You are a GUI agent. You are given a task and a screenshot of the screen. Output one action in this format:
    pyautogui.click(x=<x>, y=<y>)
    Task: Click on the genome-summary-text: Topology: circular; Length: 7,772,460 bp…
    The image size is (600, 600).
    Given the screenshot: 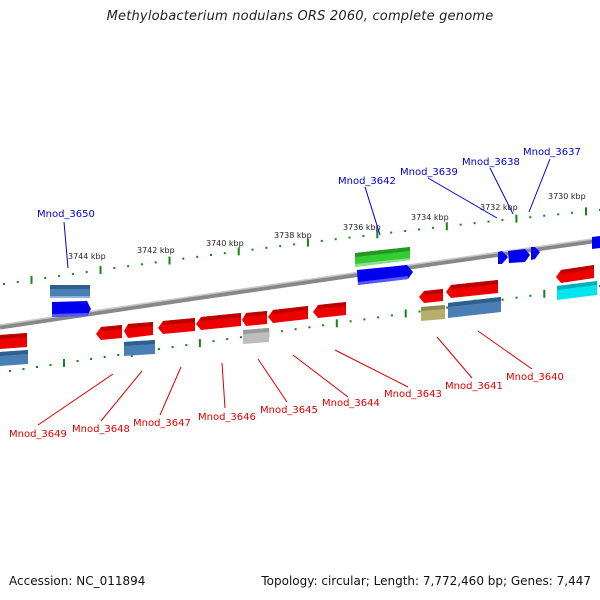 What is the action you would take?
    pyautogui.click(x=426, y=581)
    